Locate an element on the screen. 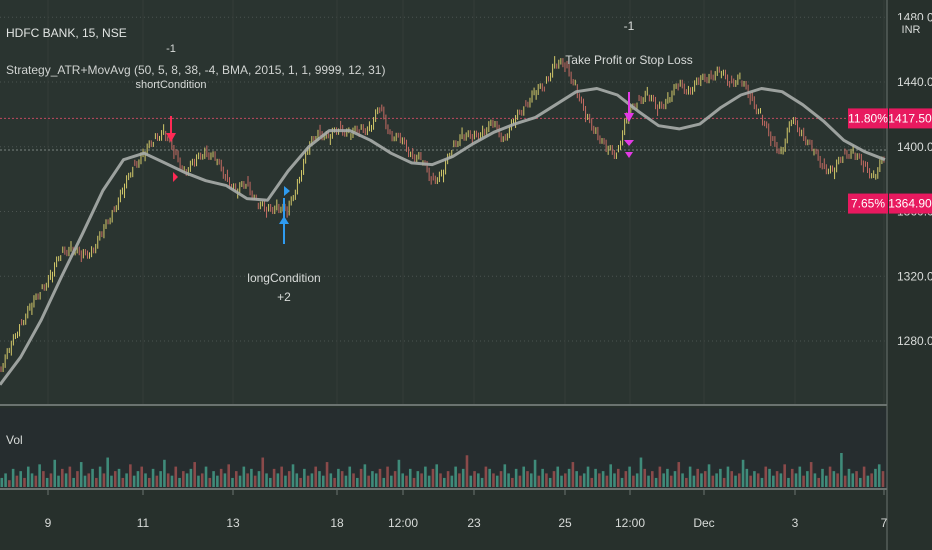 The width and height of the screenshot is (932, 550). symbol-title: HDFC BANK, 15, NSE is located at coordinates (66, 33).